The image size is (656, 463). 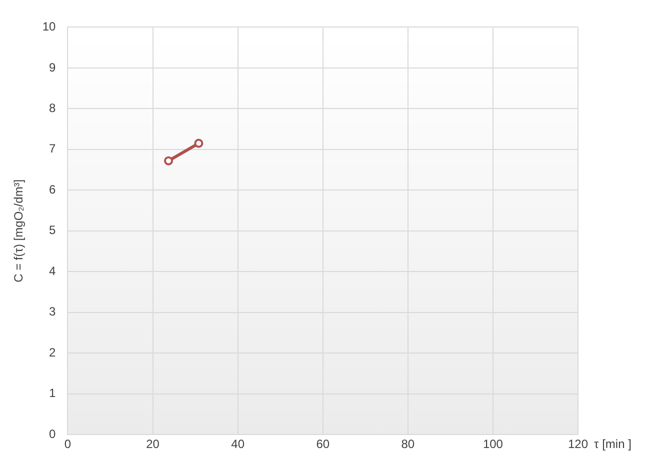 What do you see at coordinates (52, 271) in the screenshot?
I see `y-tick-label: 4` at bounding box center [52, 271].